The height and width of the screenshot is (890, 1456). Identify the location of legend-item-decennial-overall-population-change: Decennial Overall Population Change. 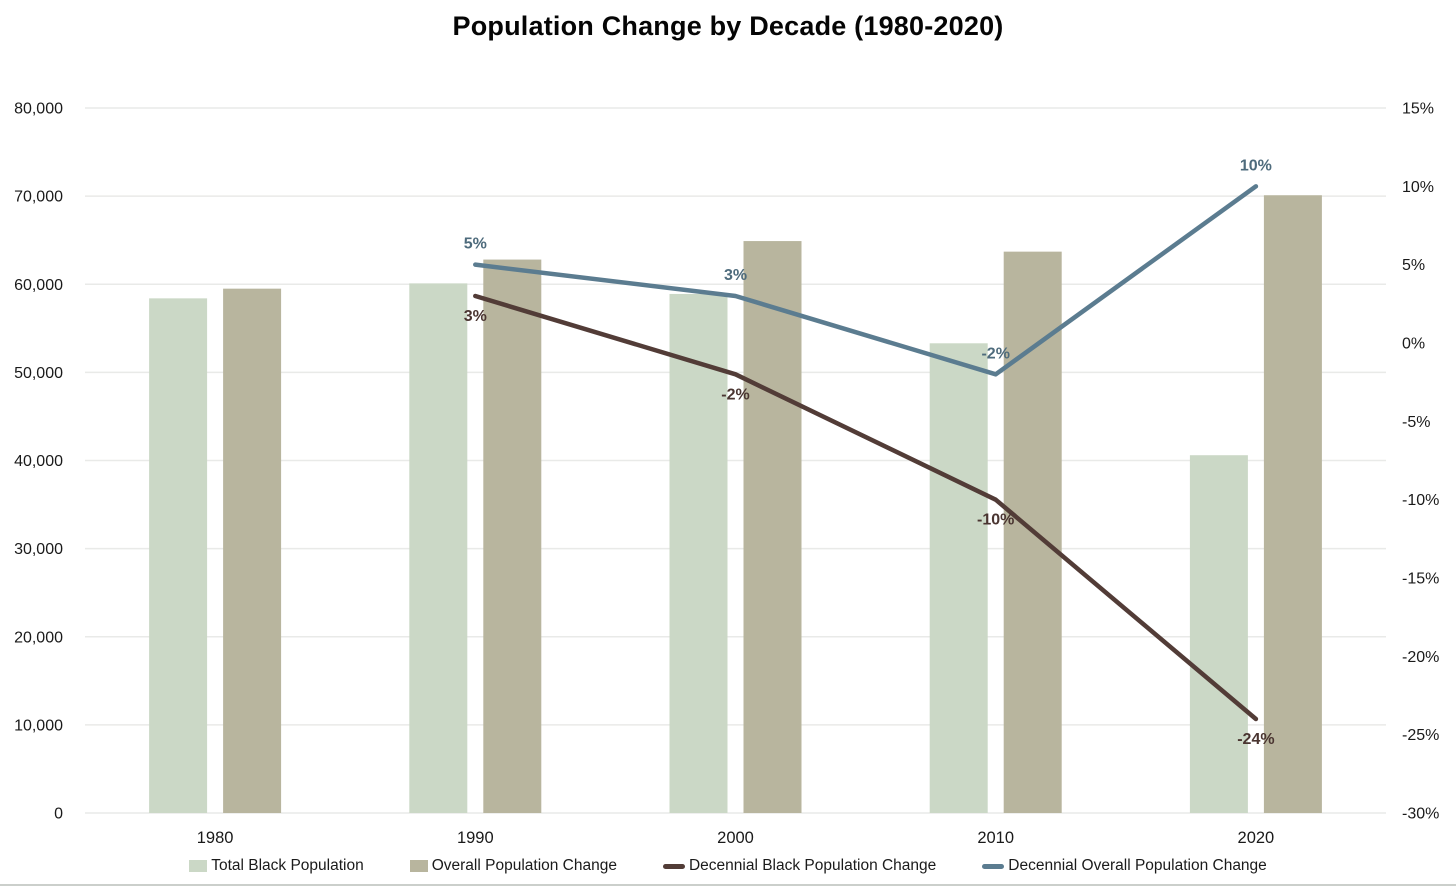
(1124, 866).